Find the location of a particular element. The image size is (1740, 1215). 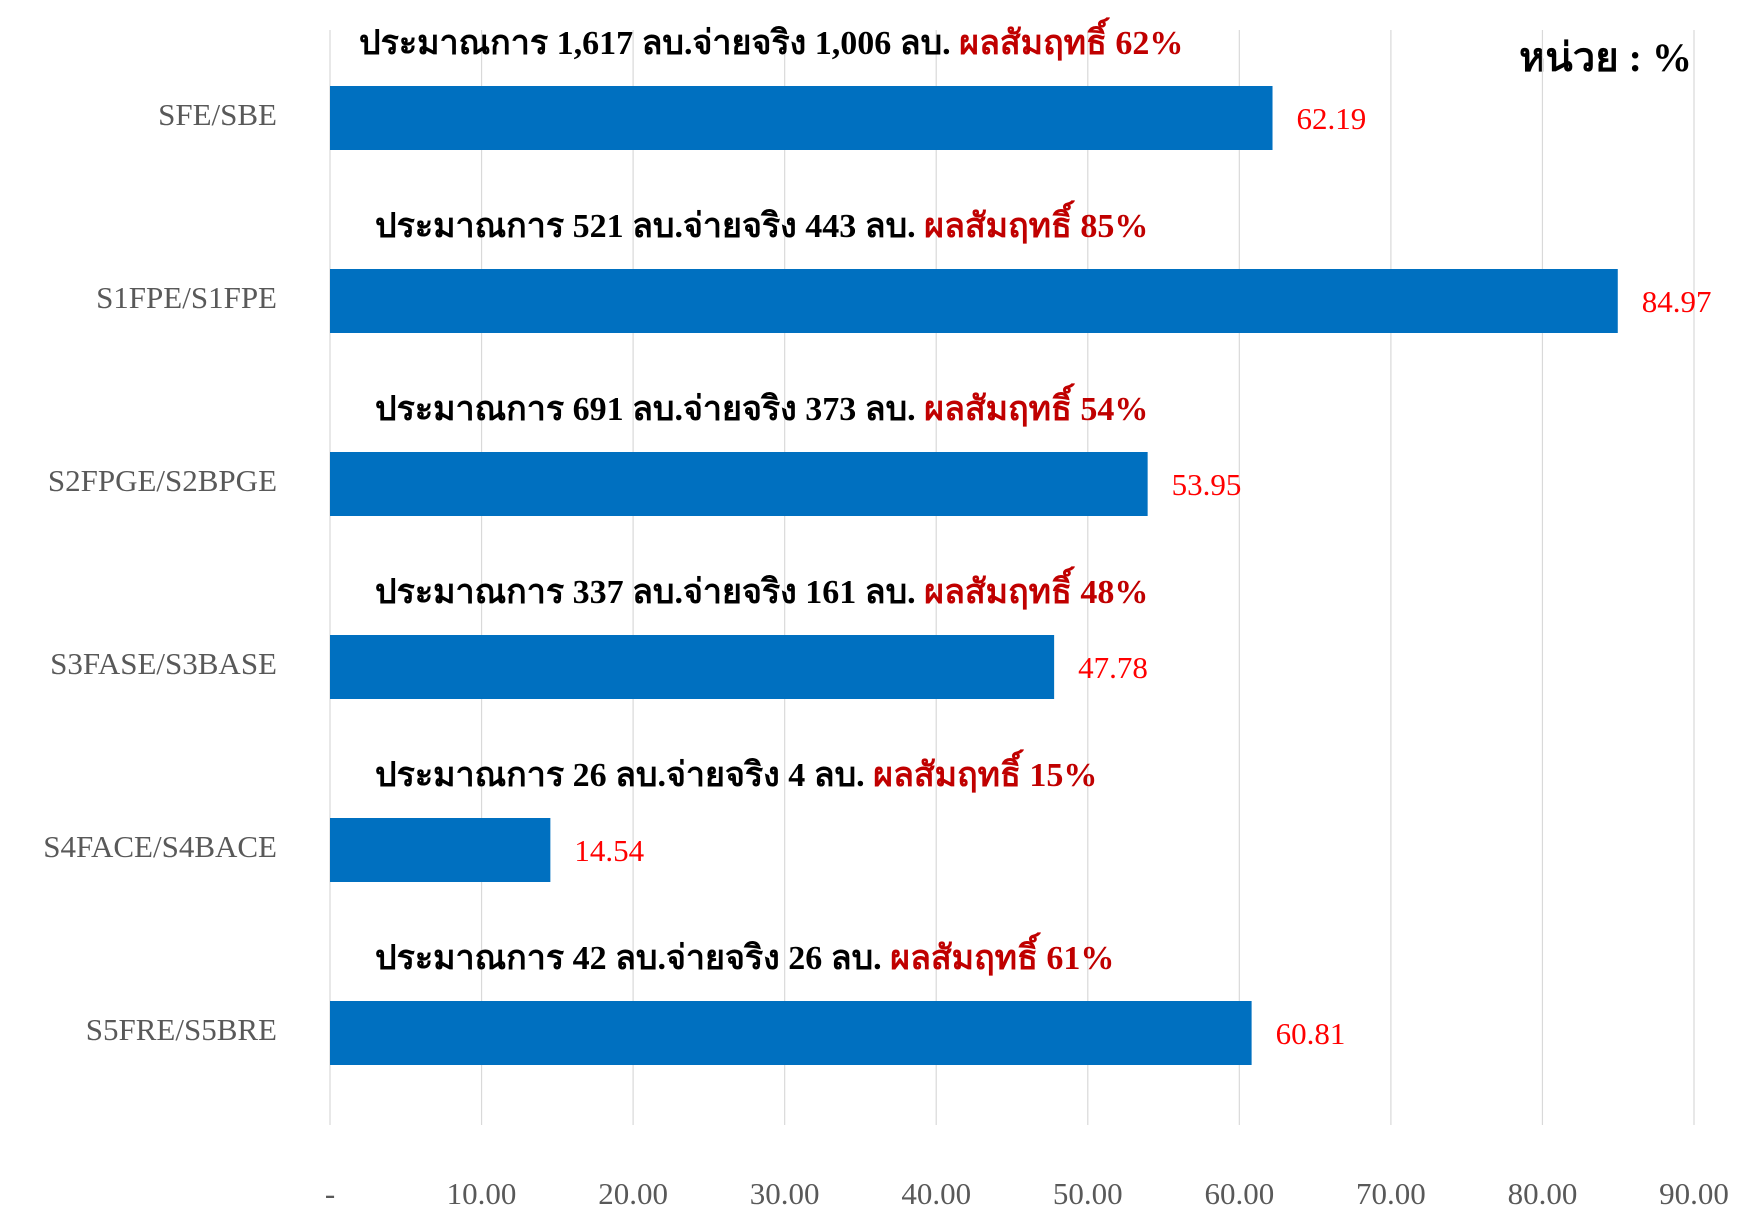

value-label: 60.81 is located at coordinates (1311, 1033).